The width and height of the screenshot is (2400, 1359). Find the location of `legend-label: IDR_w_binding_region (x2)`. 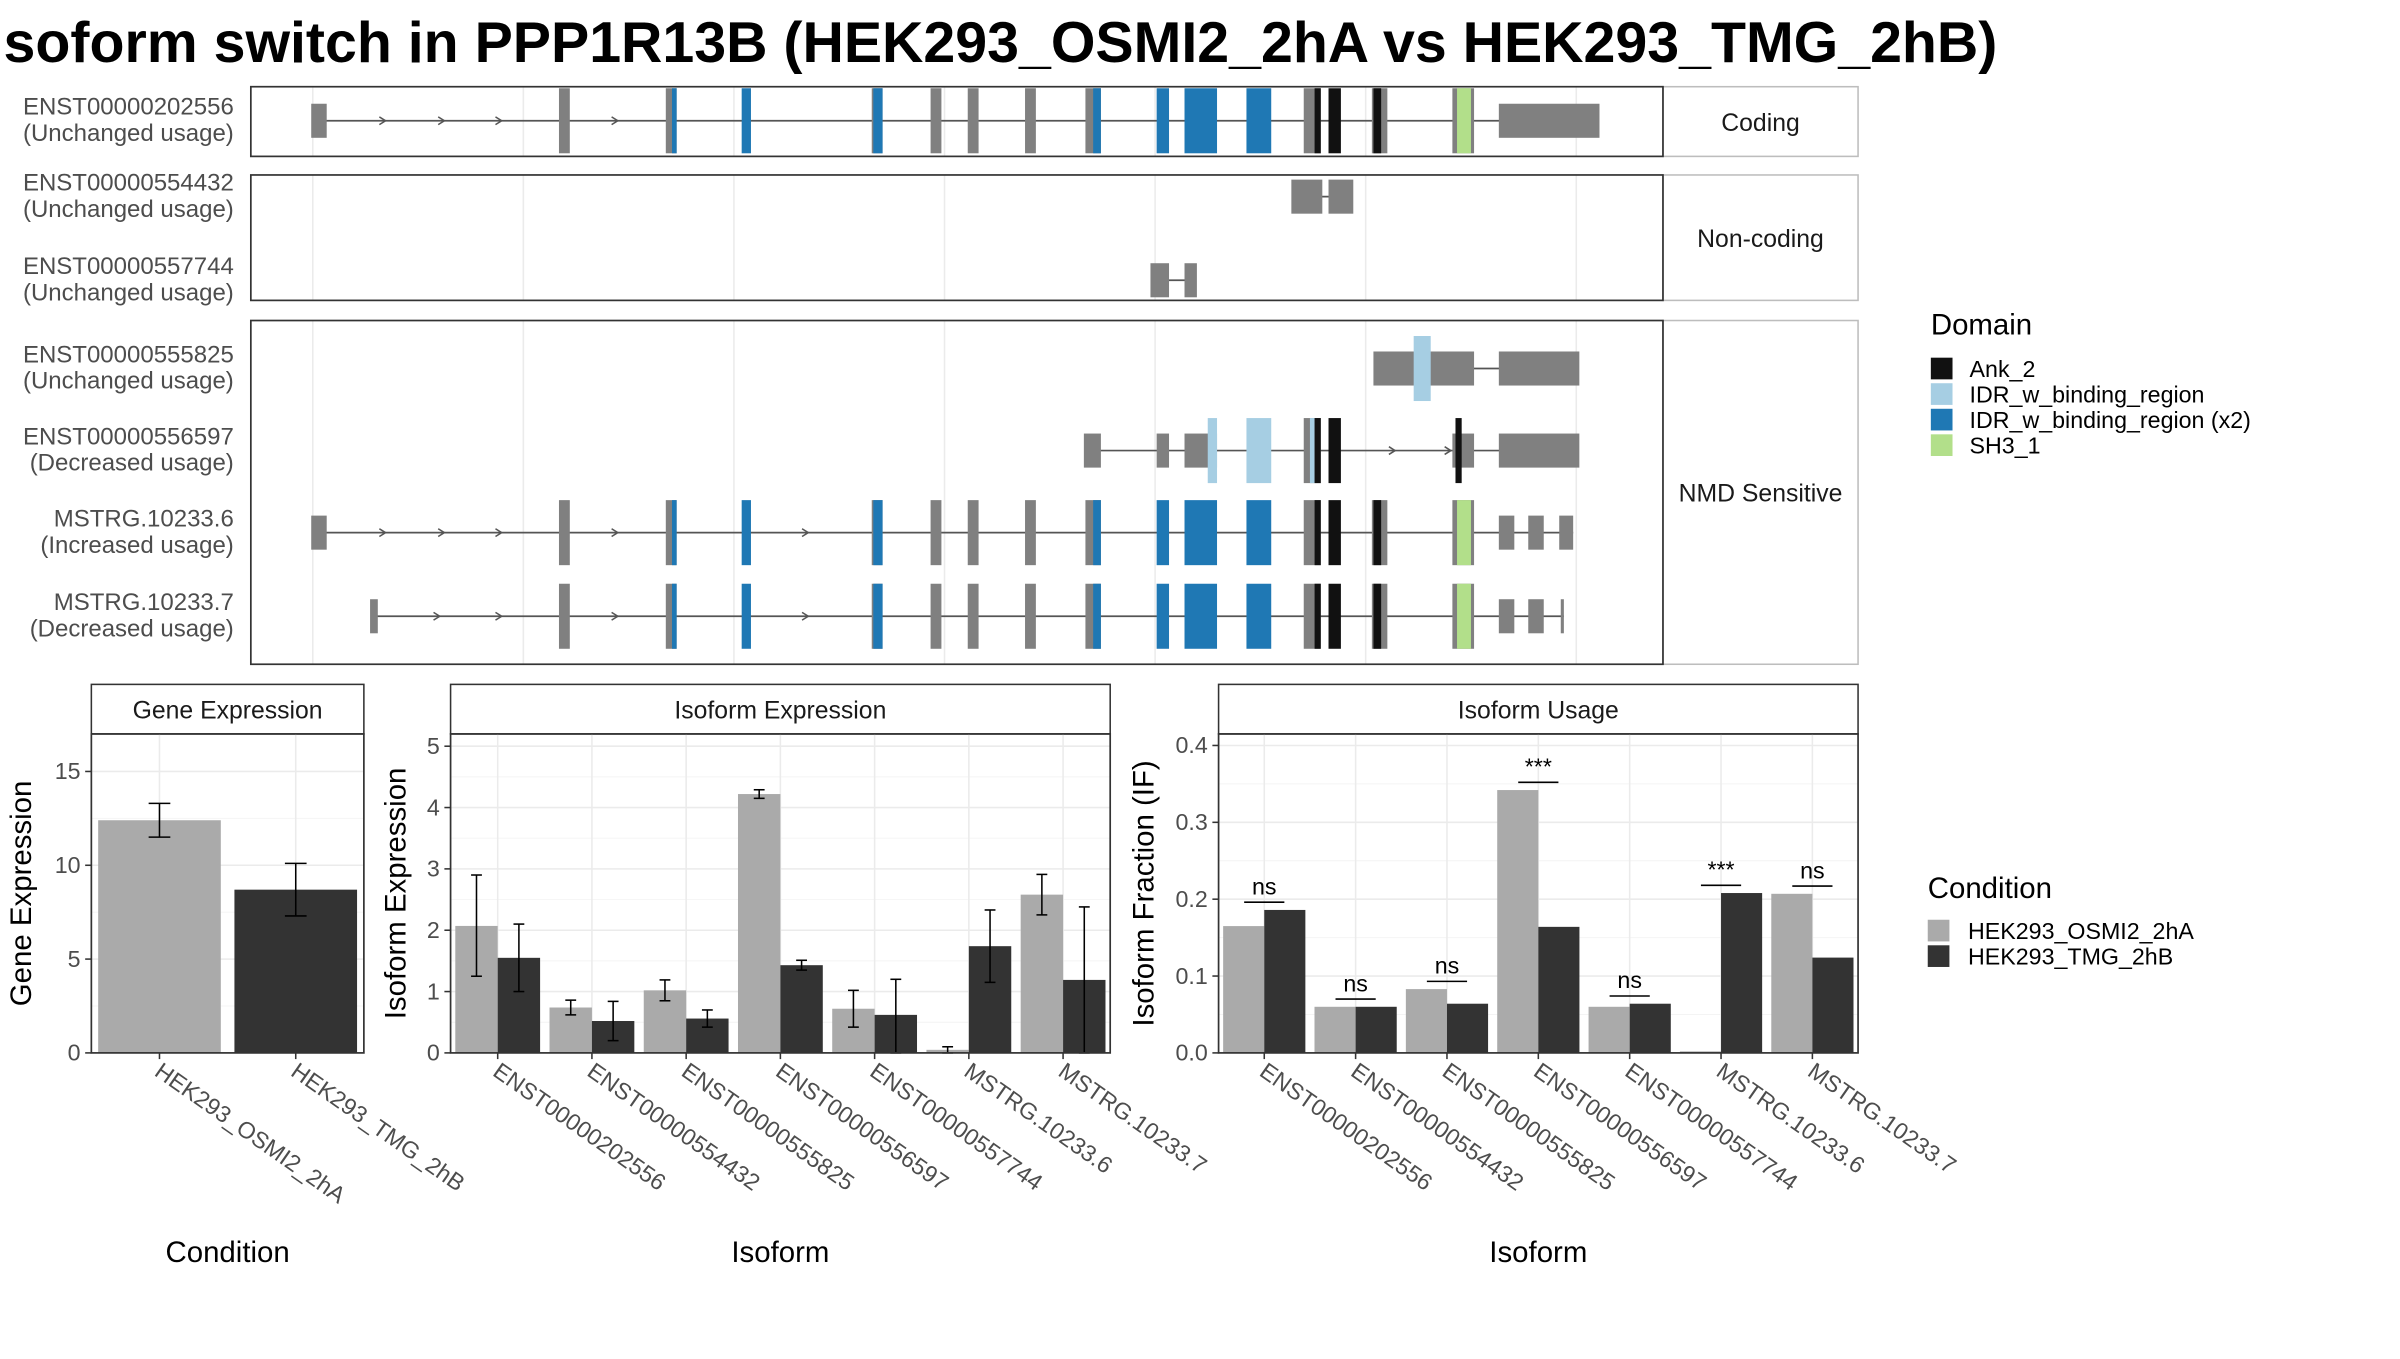

legend-label: IDR_w_binding_region (x2) is located at coordinates (2110, 420).